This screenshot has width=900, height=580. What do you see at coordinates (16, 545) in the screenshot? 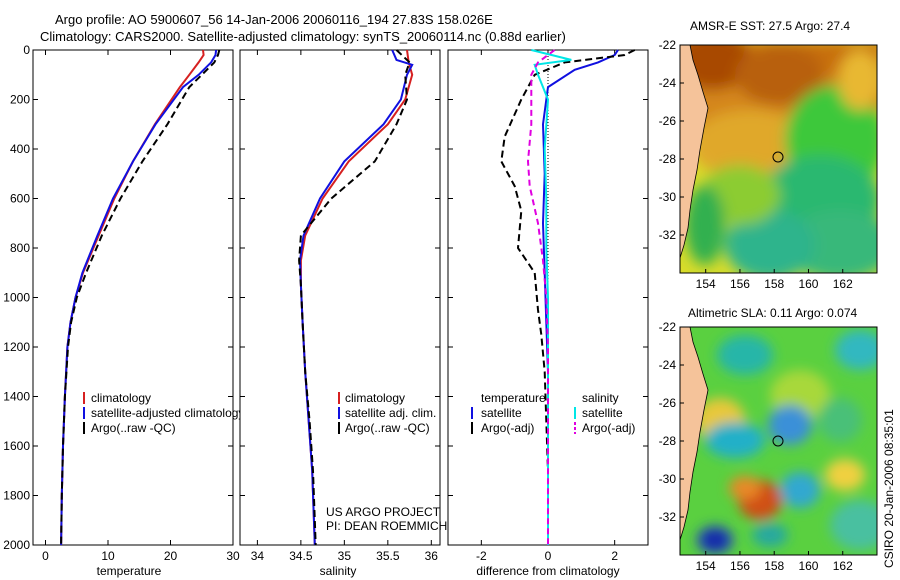
I see `y-tick-label: 2000` at bounding box center [16, 545].